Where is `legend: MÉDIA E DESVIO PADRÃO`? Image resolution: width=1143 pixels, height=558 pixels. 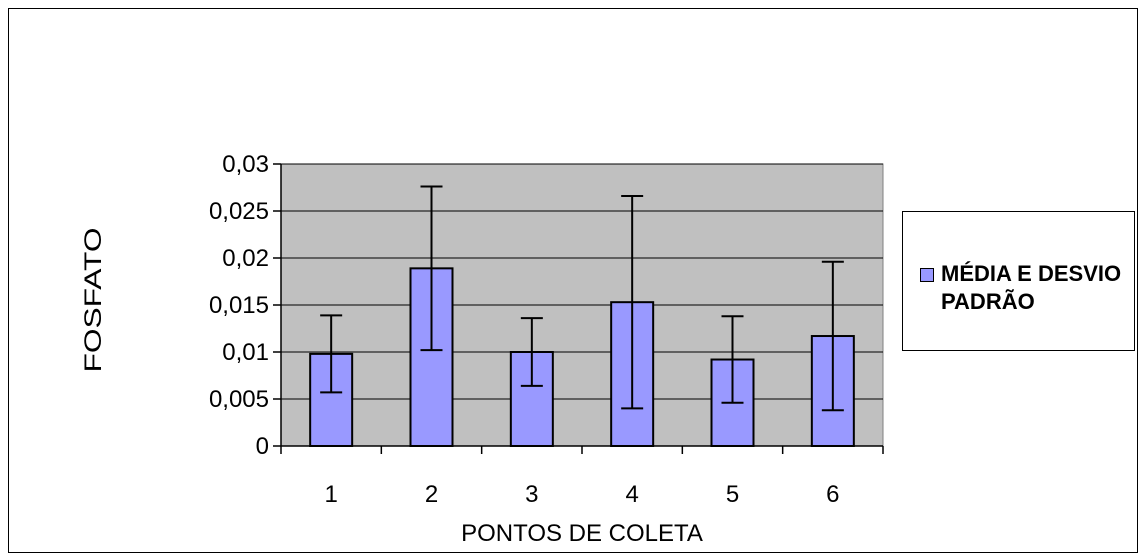
legend: MÉDIA E DESVIO PADRÃO is located at coordinates (1018, 281).